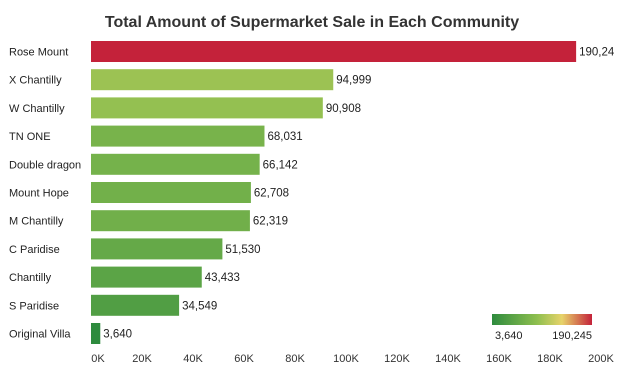 Image resolution: width=617 pixels, height=367 pixels. Describe the element at coordinates (34, 250) in the screenshot. I see `category-label: C Paridise` at that location.